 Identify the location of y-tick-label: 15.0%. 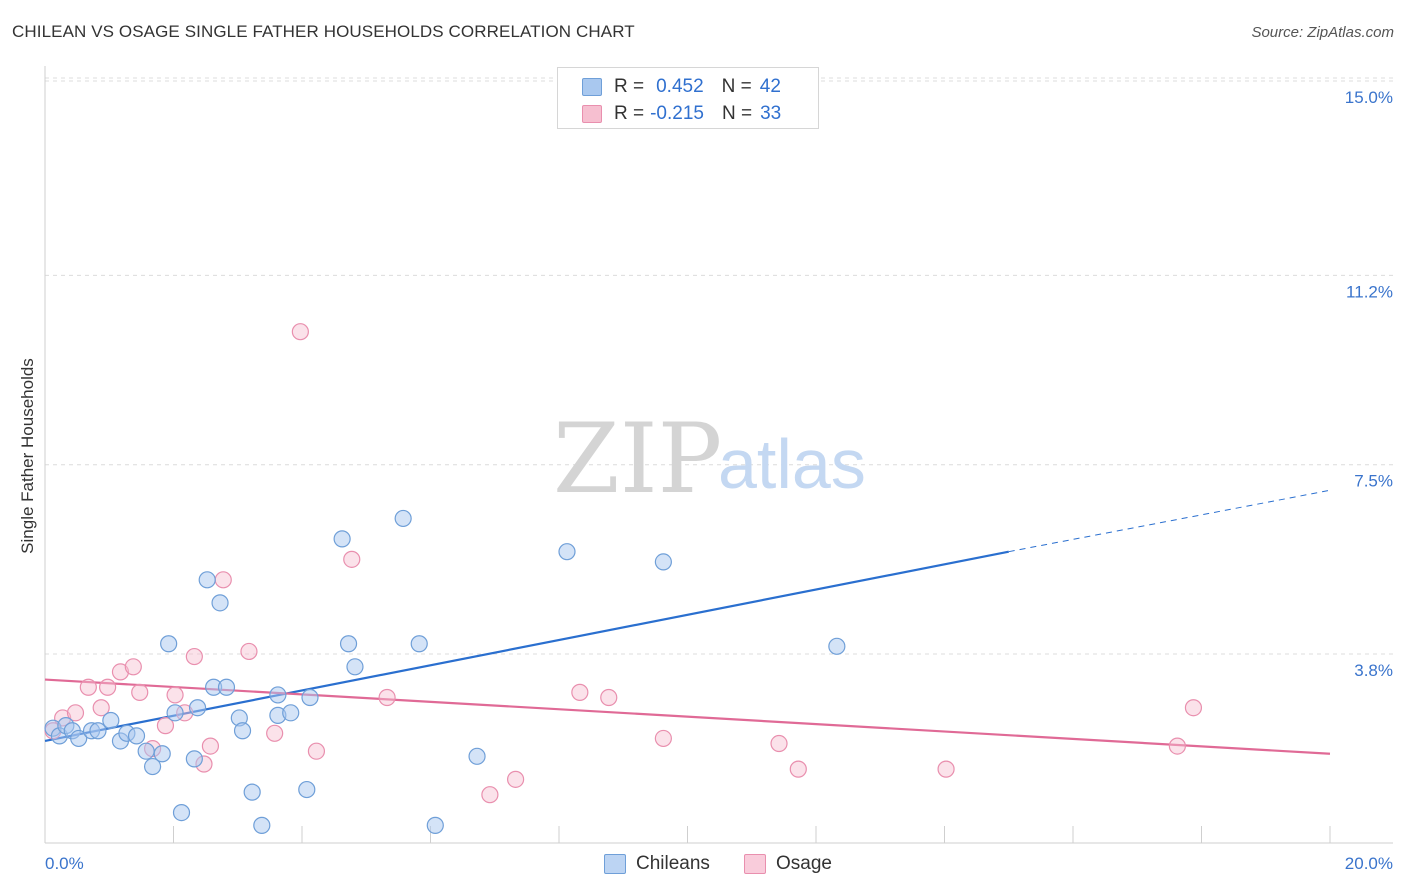
(1369, 97).